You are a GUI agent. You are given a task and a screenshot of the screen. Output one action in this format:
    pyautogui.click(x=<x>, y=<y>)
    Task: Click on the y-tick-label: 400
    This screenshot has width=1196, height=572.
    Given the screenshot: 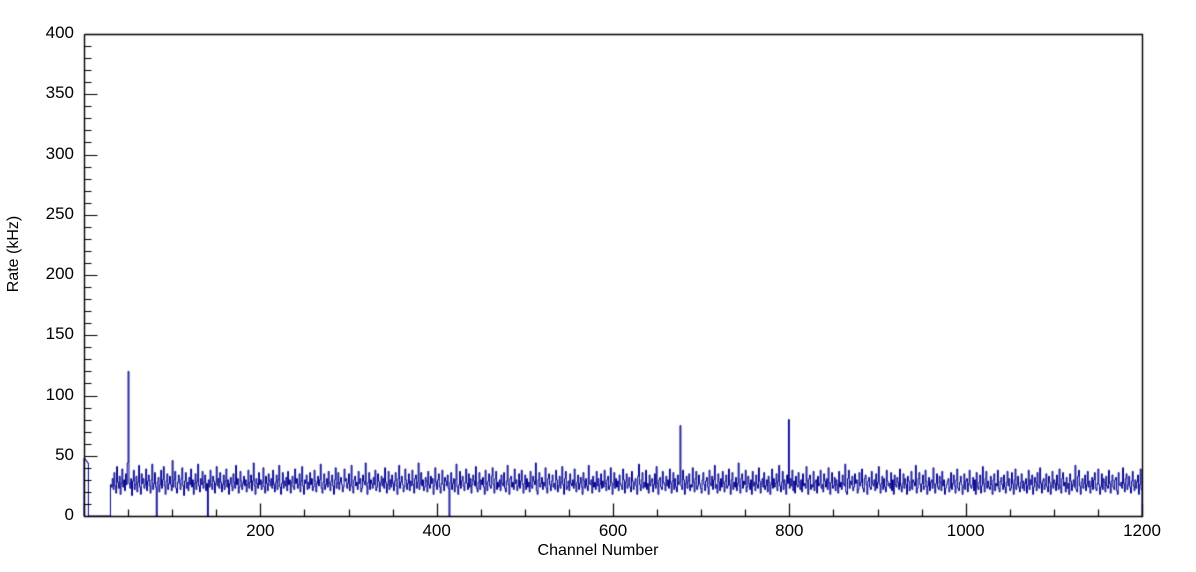 What is the action you would take?
    pyautogui.click(x=59, y=32)
    